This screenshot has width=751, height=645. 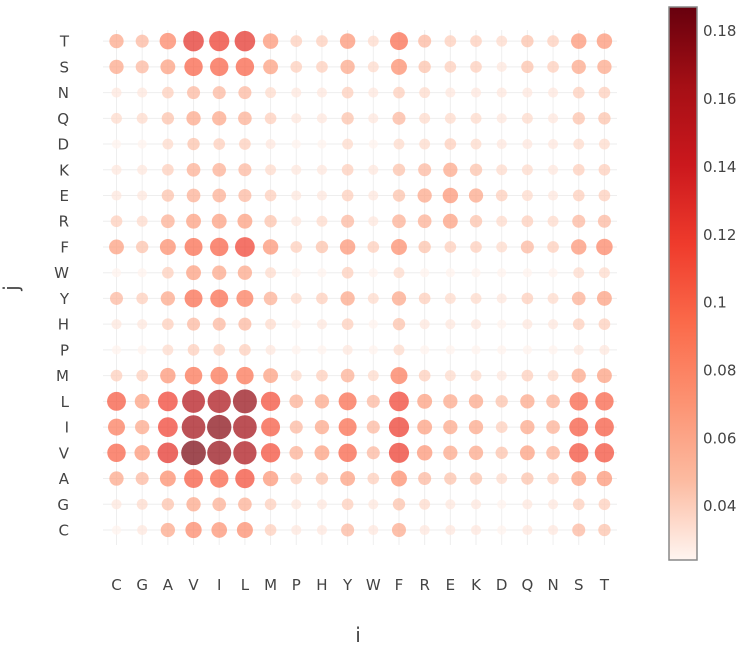 I want to click on bubble-Q-K, so click(x=527, y=170).